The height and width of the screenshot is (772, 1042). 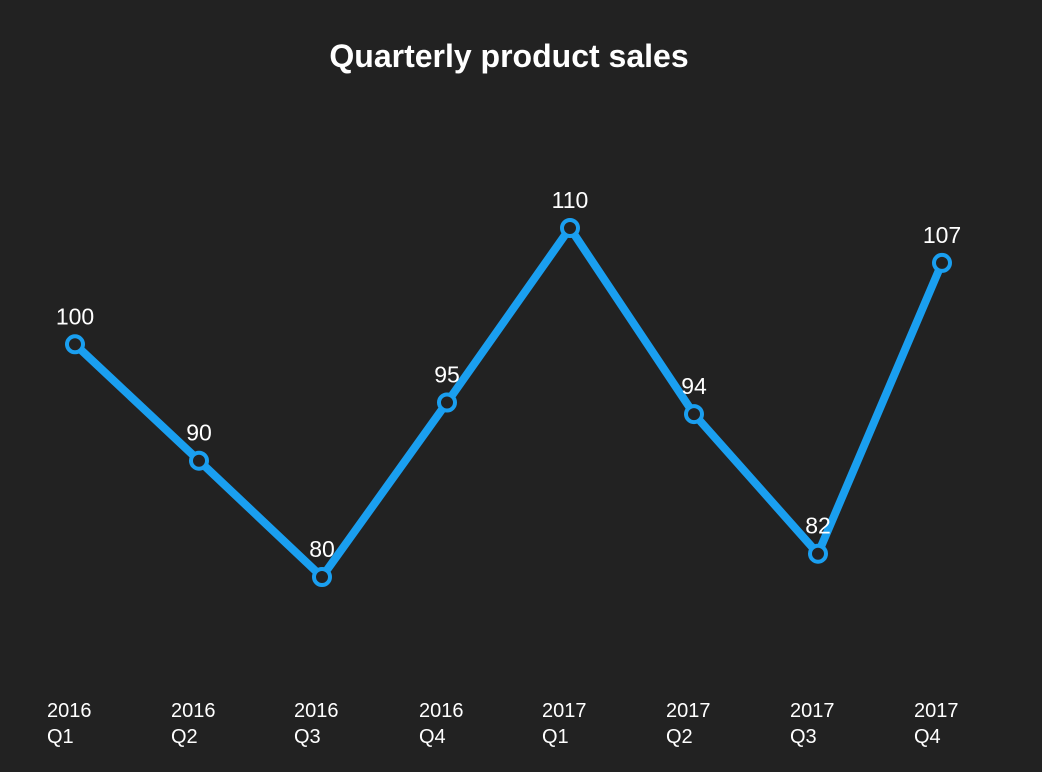 I want to click on x-tick-label: 2017 Q1, so click(x=564, y=724).